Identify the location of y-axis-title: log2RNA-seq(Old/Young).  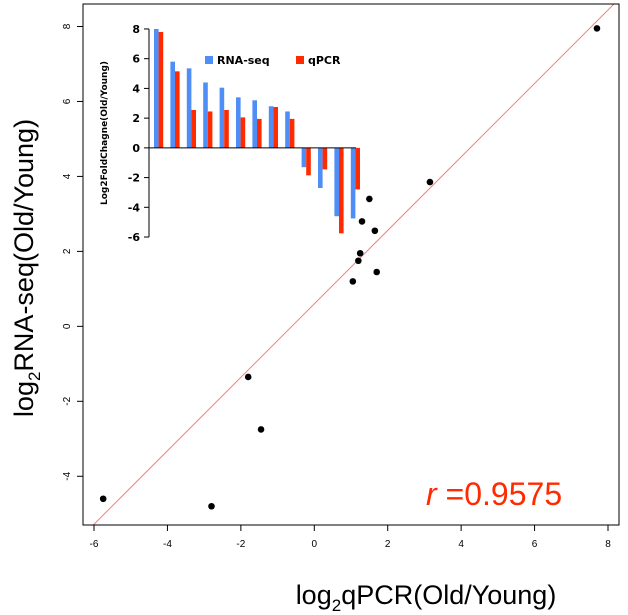
(26, 268).